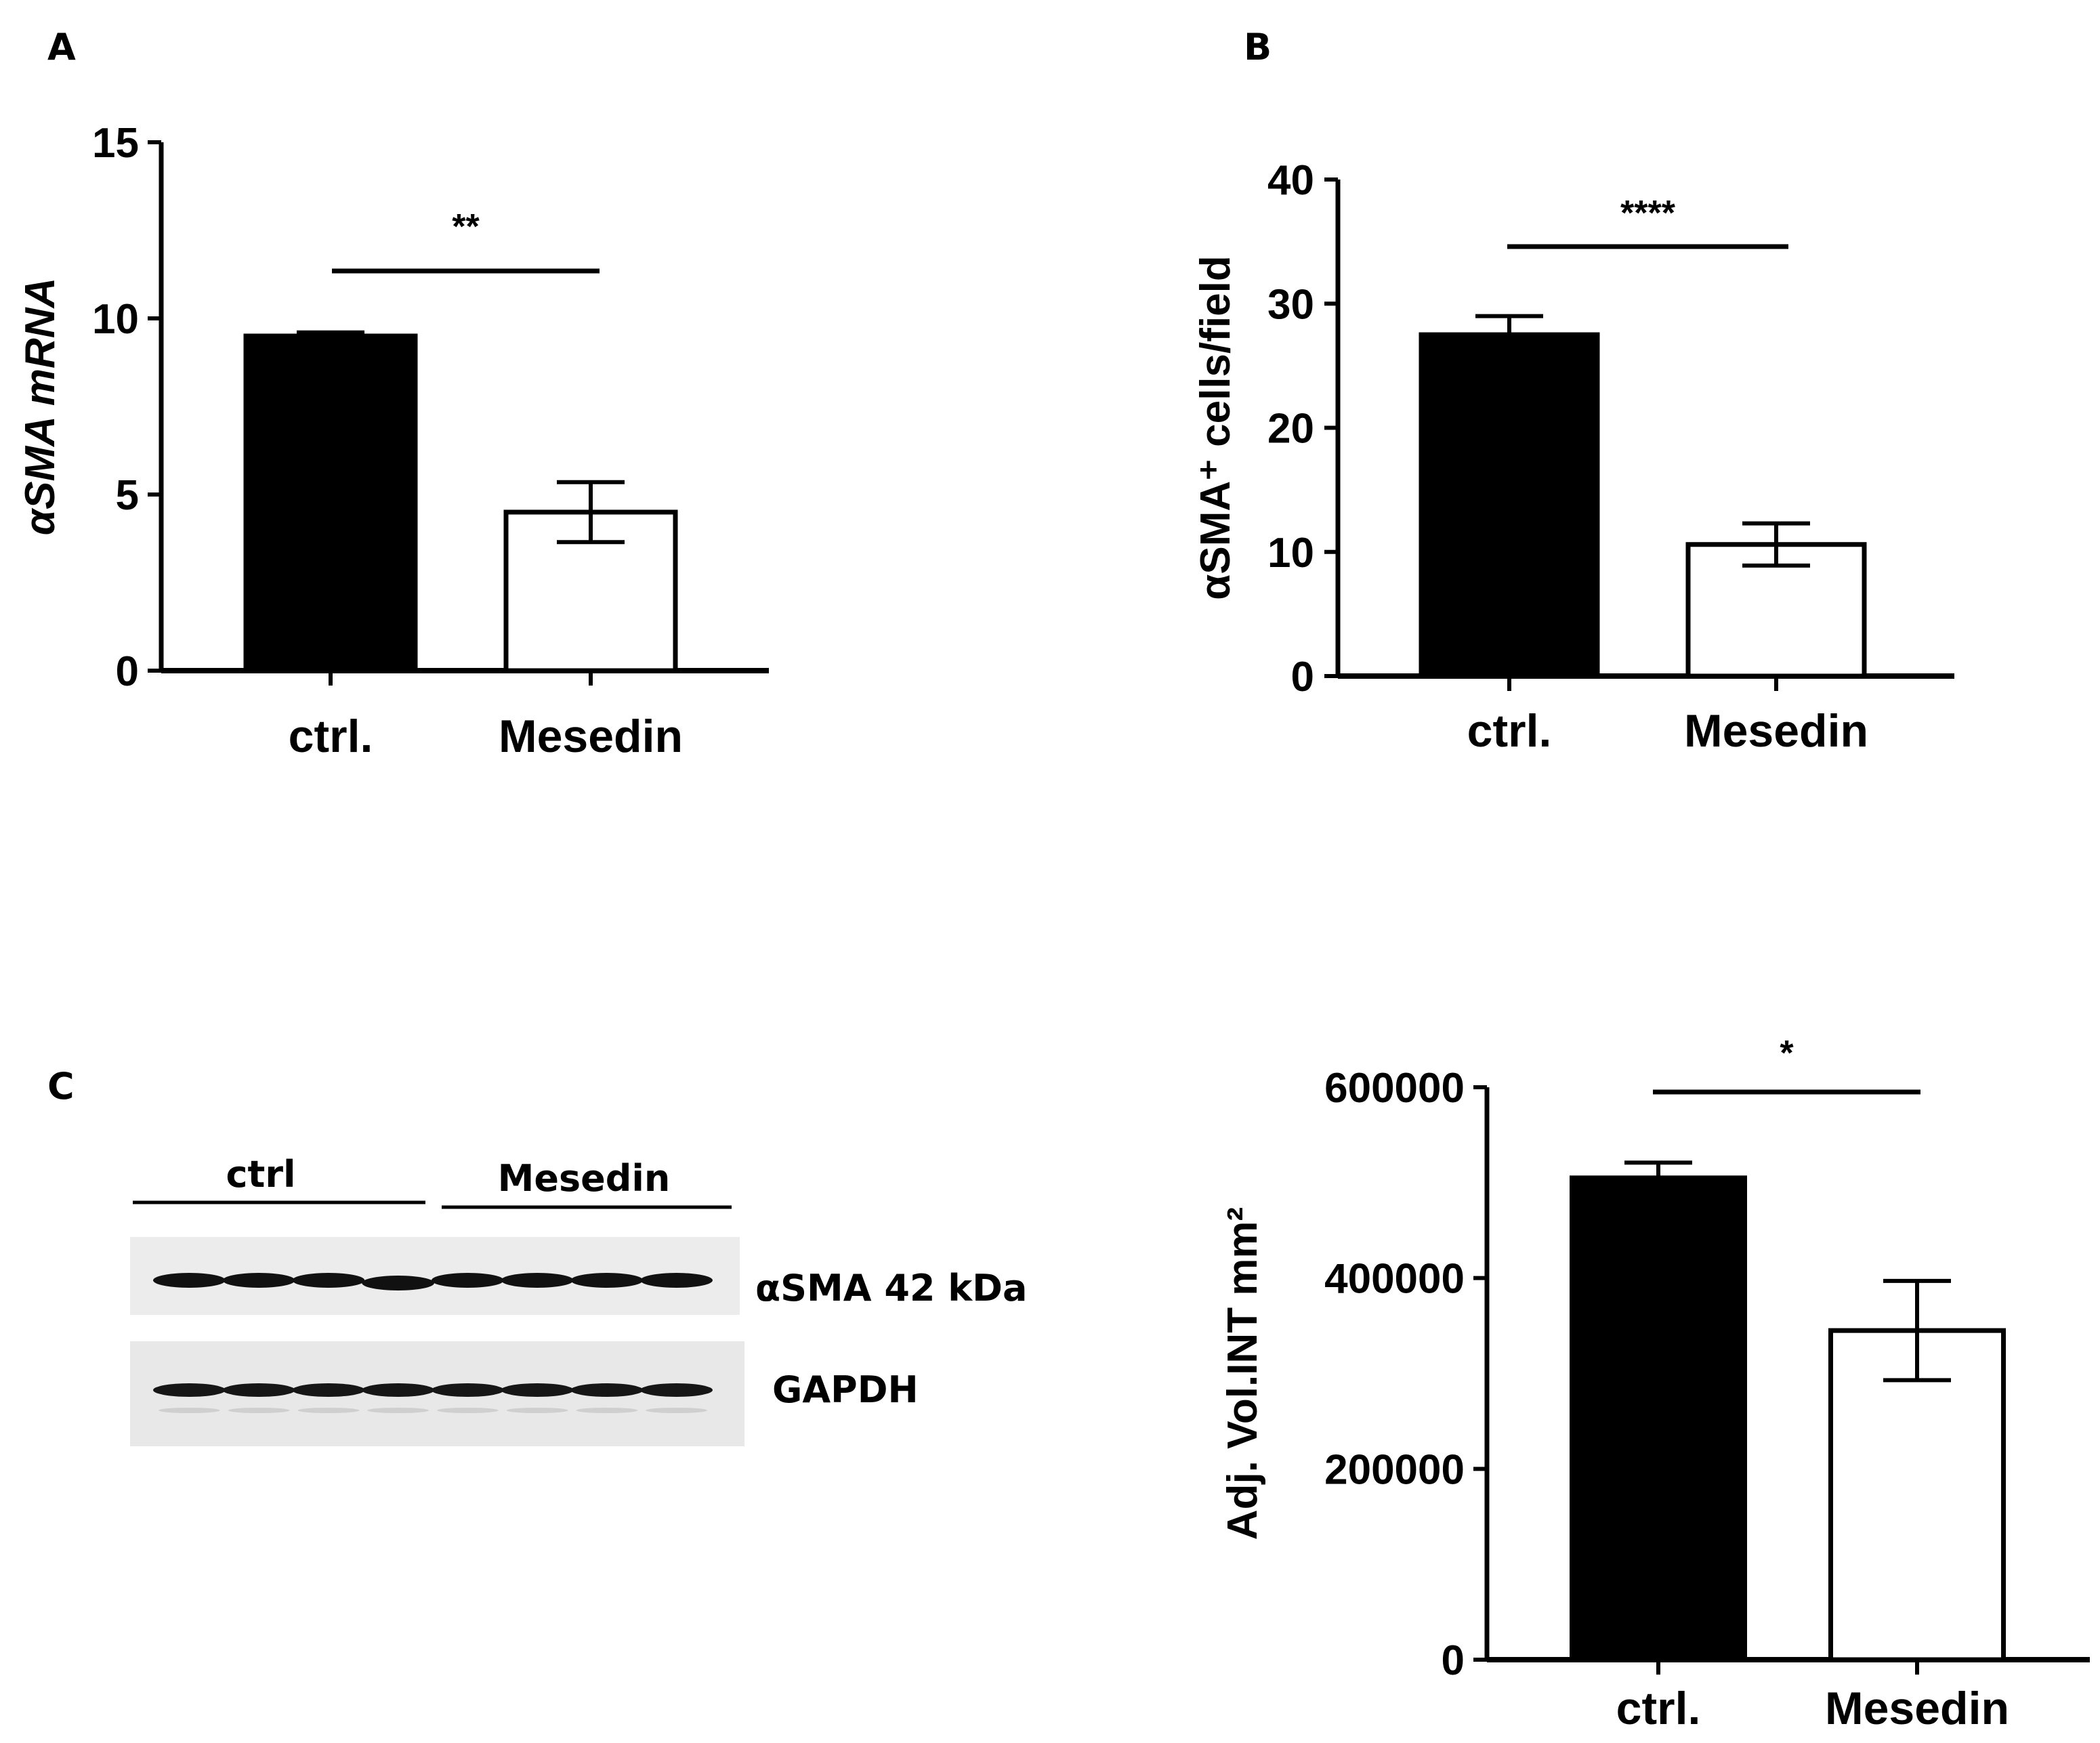 The width and height of the screenshot is (2100, 1743). What do you see at coordinates (891, 1288) in the screenshot?
I see `blot-band-label-asma: αSMA 42 kDa` at bounding box center [891, 1288].